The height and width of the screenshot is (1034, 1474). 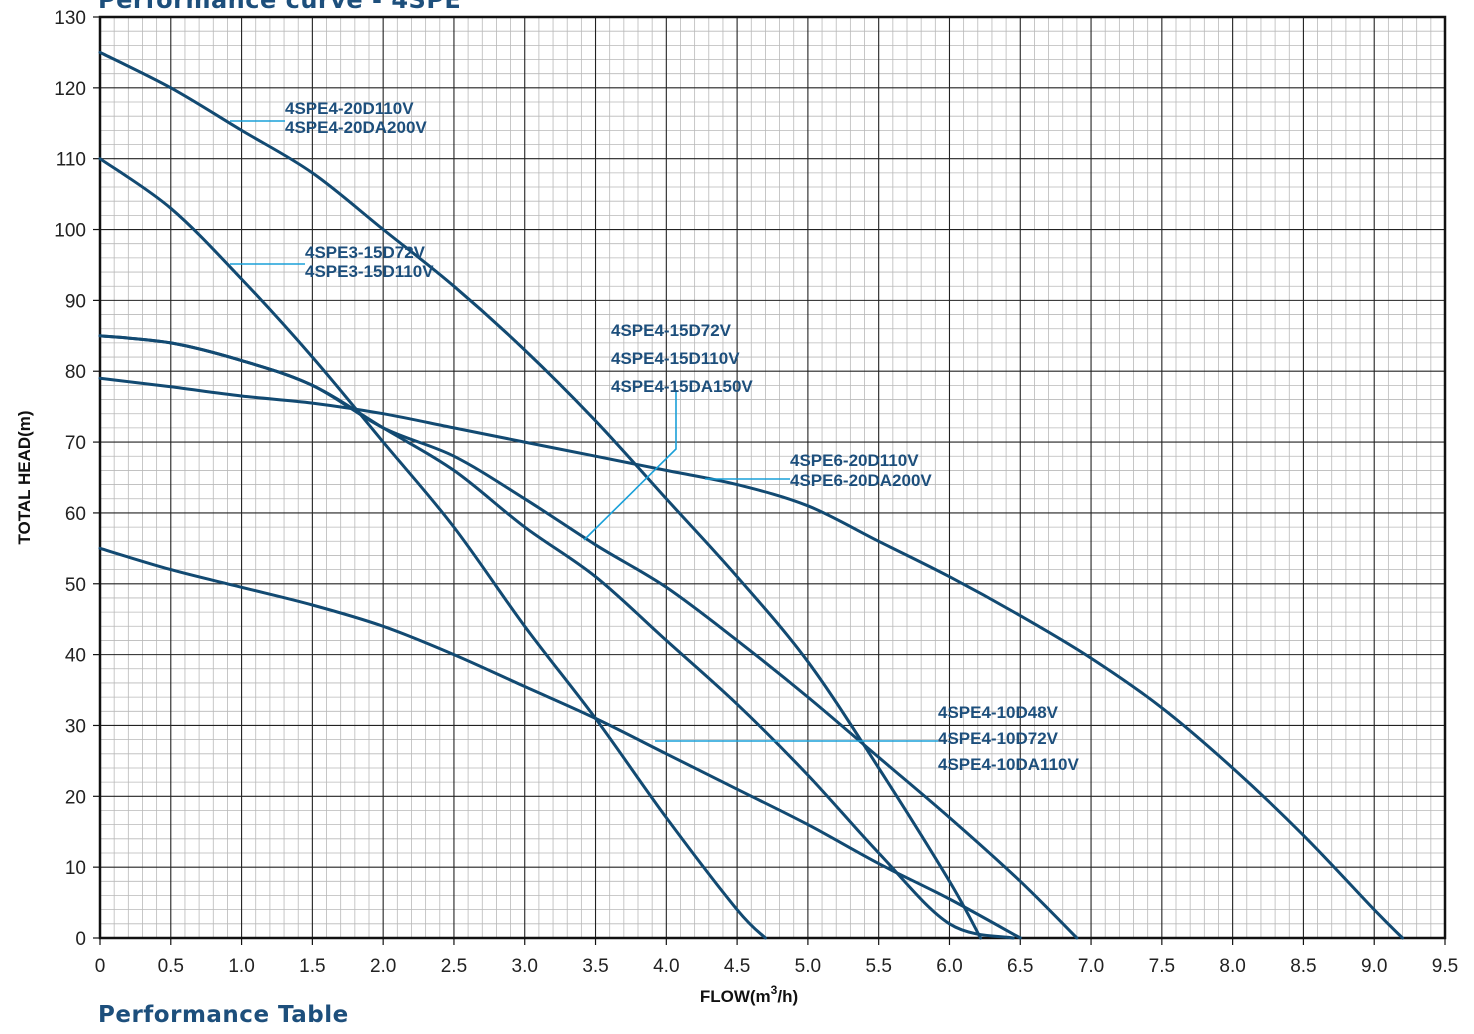 What do you see at coordinates (71, 160) in the screenshot?
I see `y-tick-label: 110` at bounding box center [71, 160].